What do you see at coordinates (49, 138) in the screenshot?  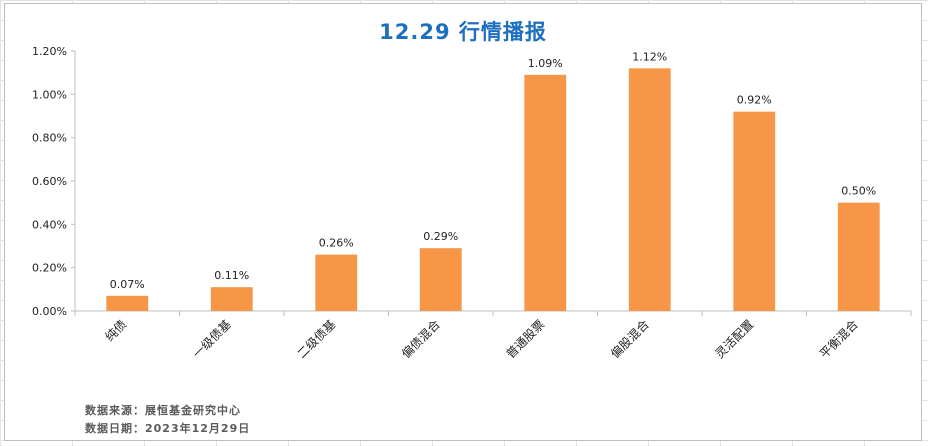 I see `y-tick-label: 0.80%` at bounding box center [49, 138].